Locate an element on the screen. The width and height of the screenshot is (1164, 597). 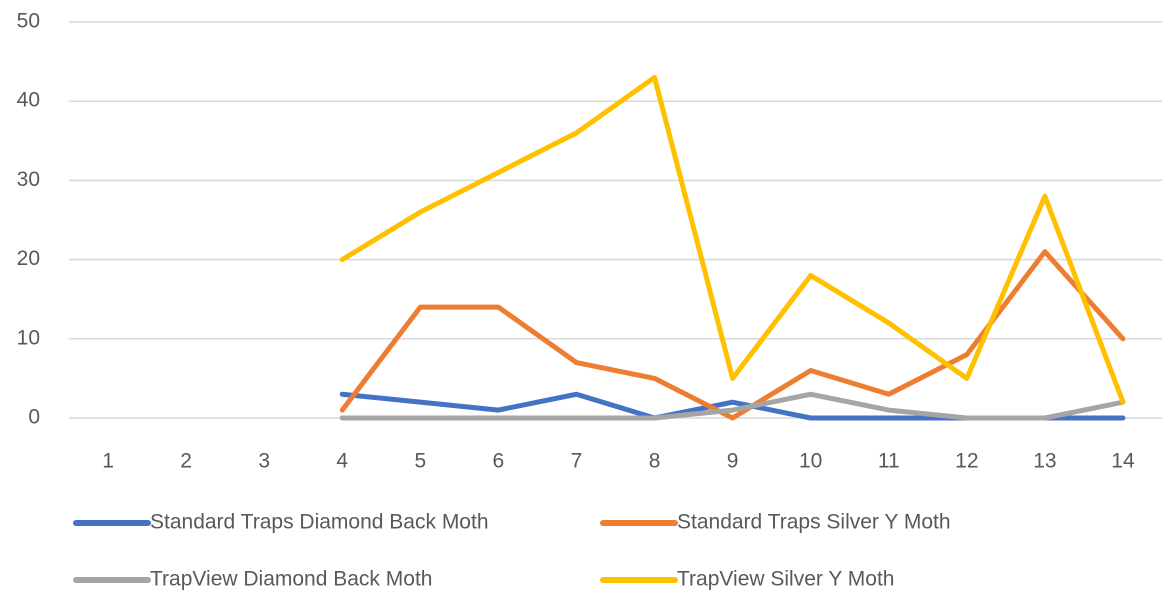
series-line is located at coordinates (732, 406).